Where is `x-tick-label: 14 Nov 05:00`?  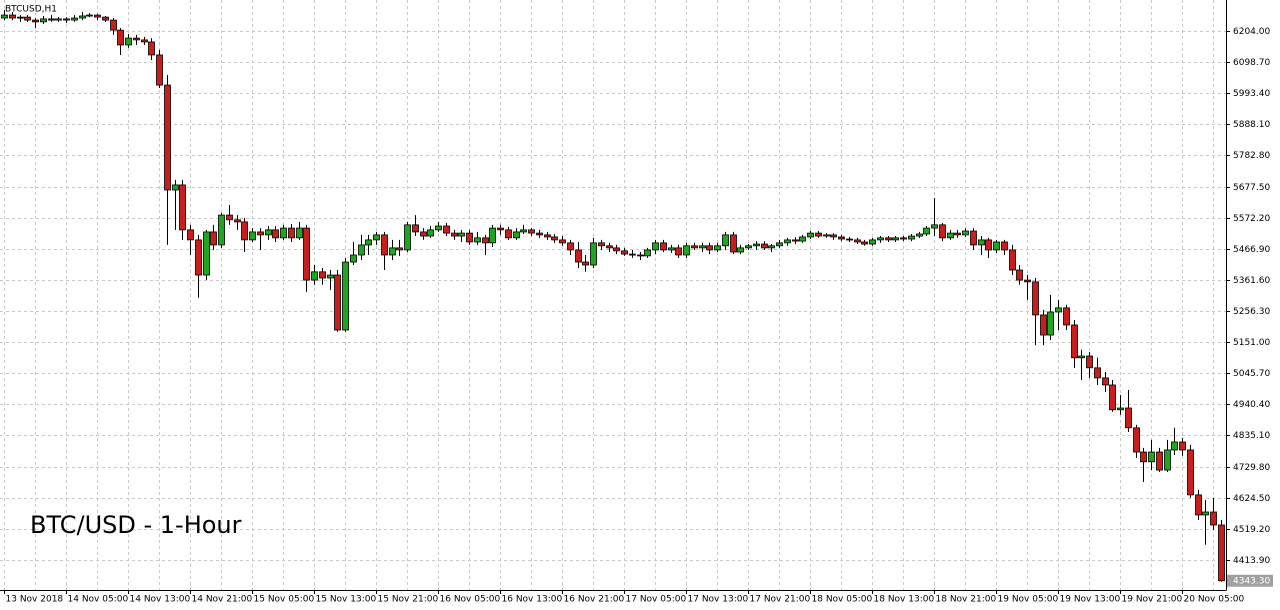
x-tick-label: 14 Nov 05:00 is located at coordinates (98, 600).